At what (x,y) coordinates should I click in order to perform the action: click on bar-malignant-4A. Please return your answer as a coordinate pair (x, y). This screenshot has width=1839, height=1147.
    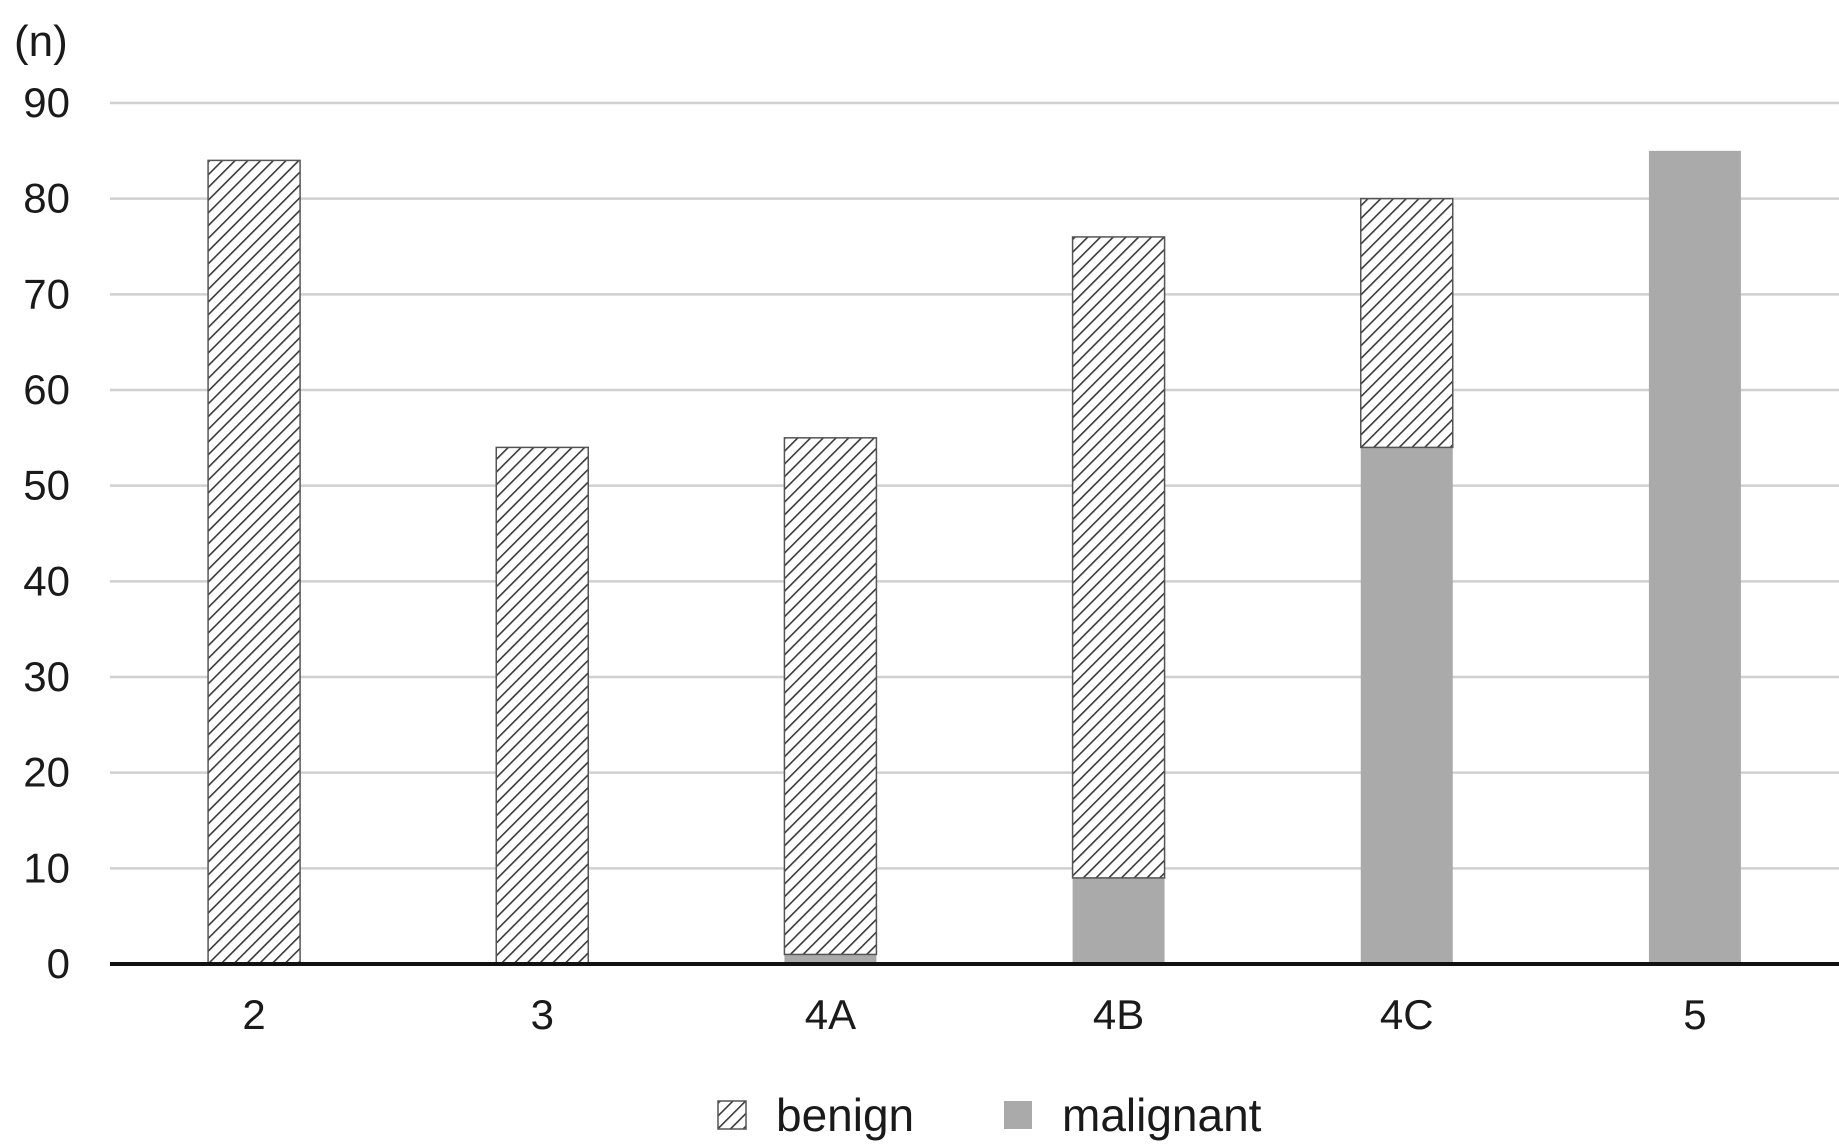
    Looking at the image, I should click on (830, 959).